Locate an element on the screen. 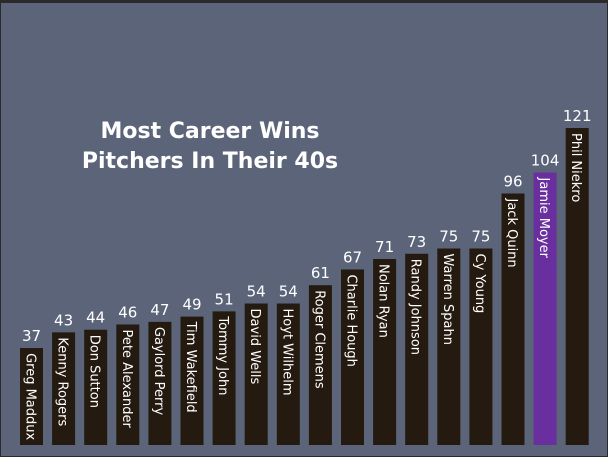 The width and height of the screenshot is (608, 457). category-label: Nolan Ryan is located at coordinates (383, 301).